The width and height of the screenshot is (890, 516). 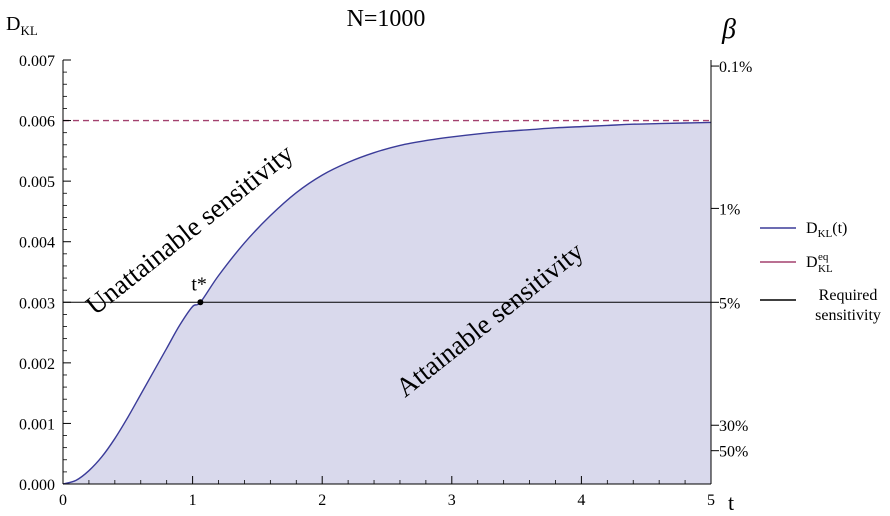 What do you see at coordinates (63, 500) in the screenshot?
I see `x-tick-label: 0` at bounding box center [63, 500].